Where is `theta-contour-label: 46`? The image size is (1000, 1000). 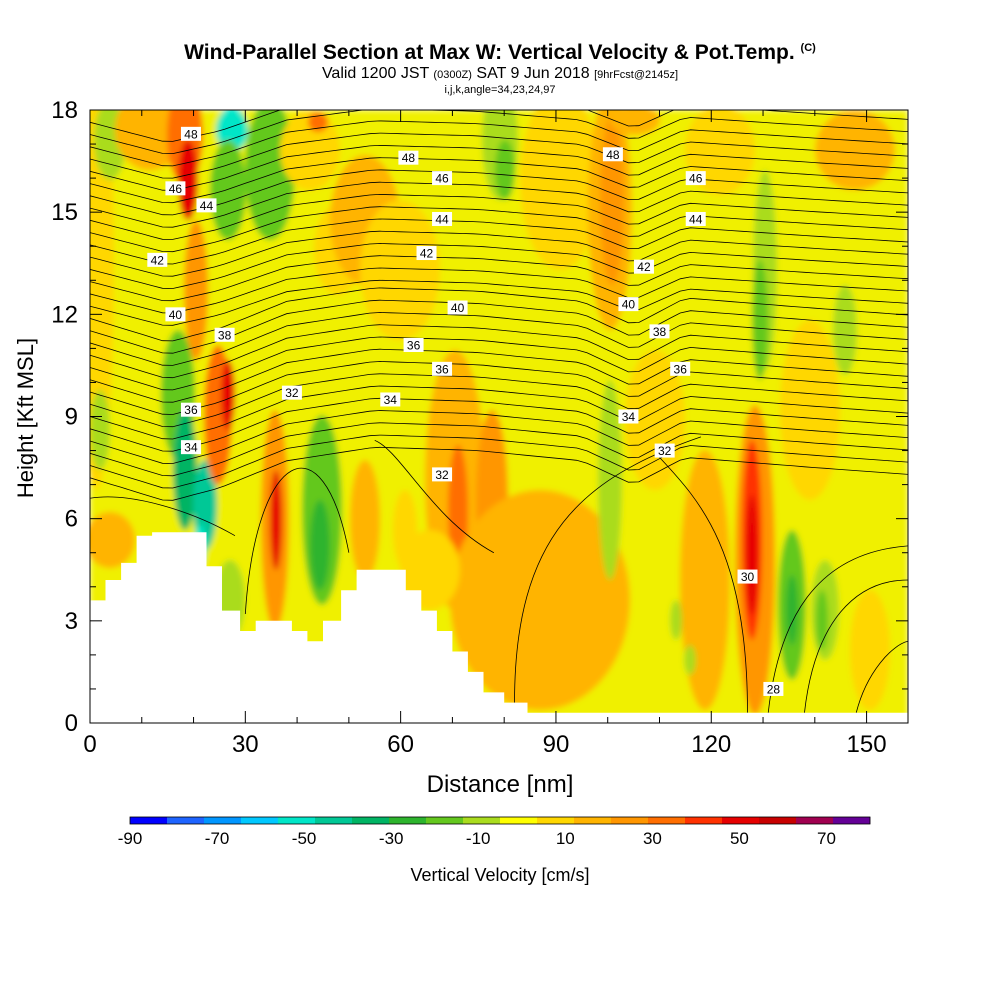 theta-contour-label: 46 is located at coordinates (175, 188).